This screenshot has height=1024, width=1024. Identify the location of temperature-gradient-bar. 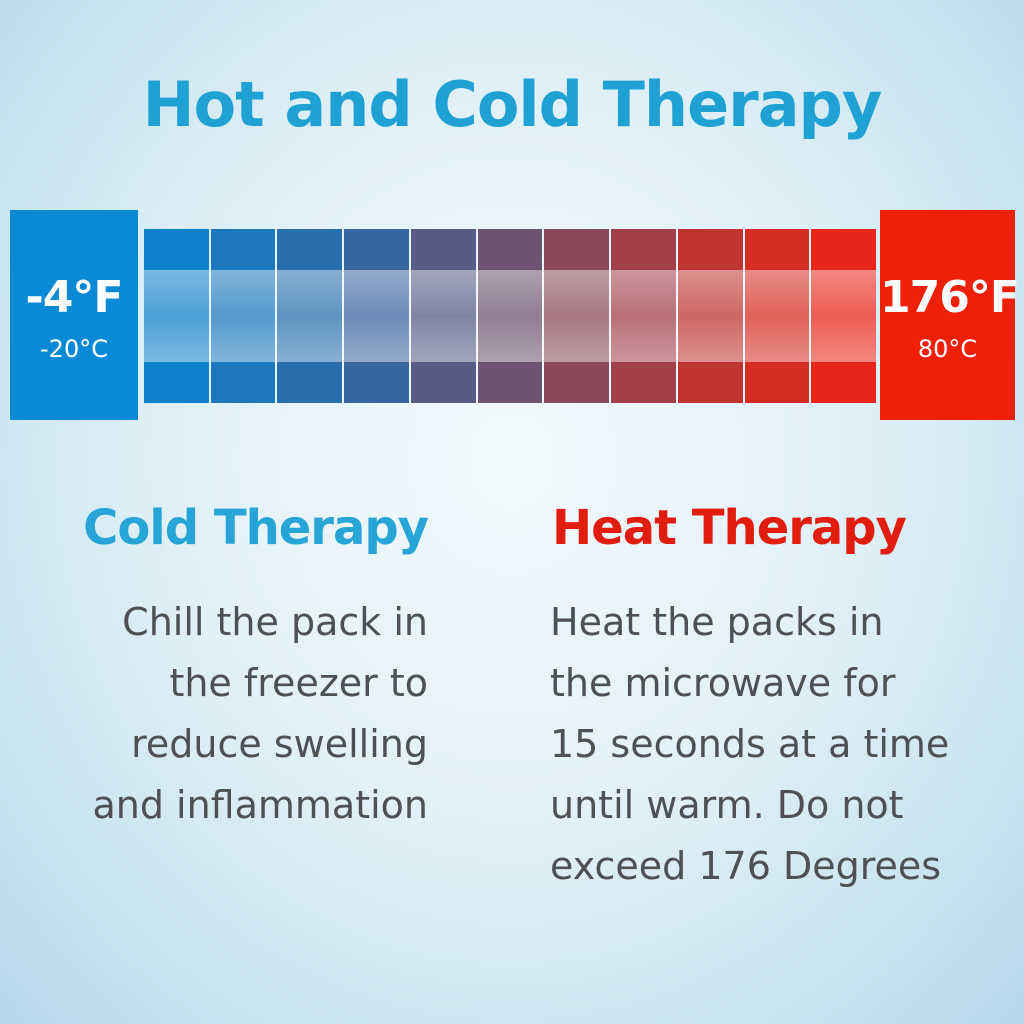
(510, 316).